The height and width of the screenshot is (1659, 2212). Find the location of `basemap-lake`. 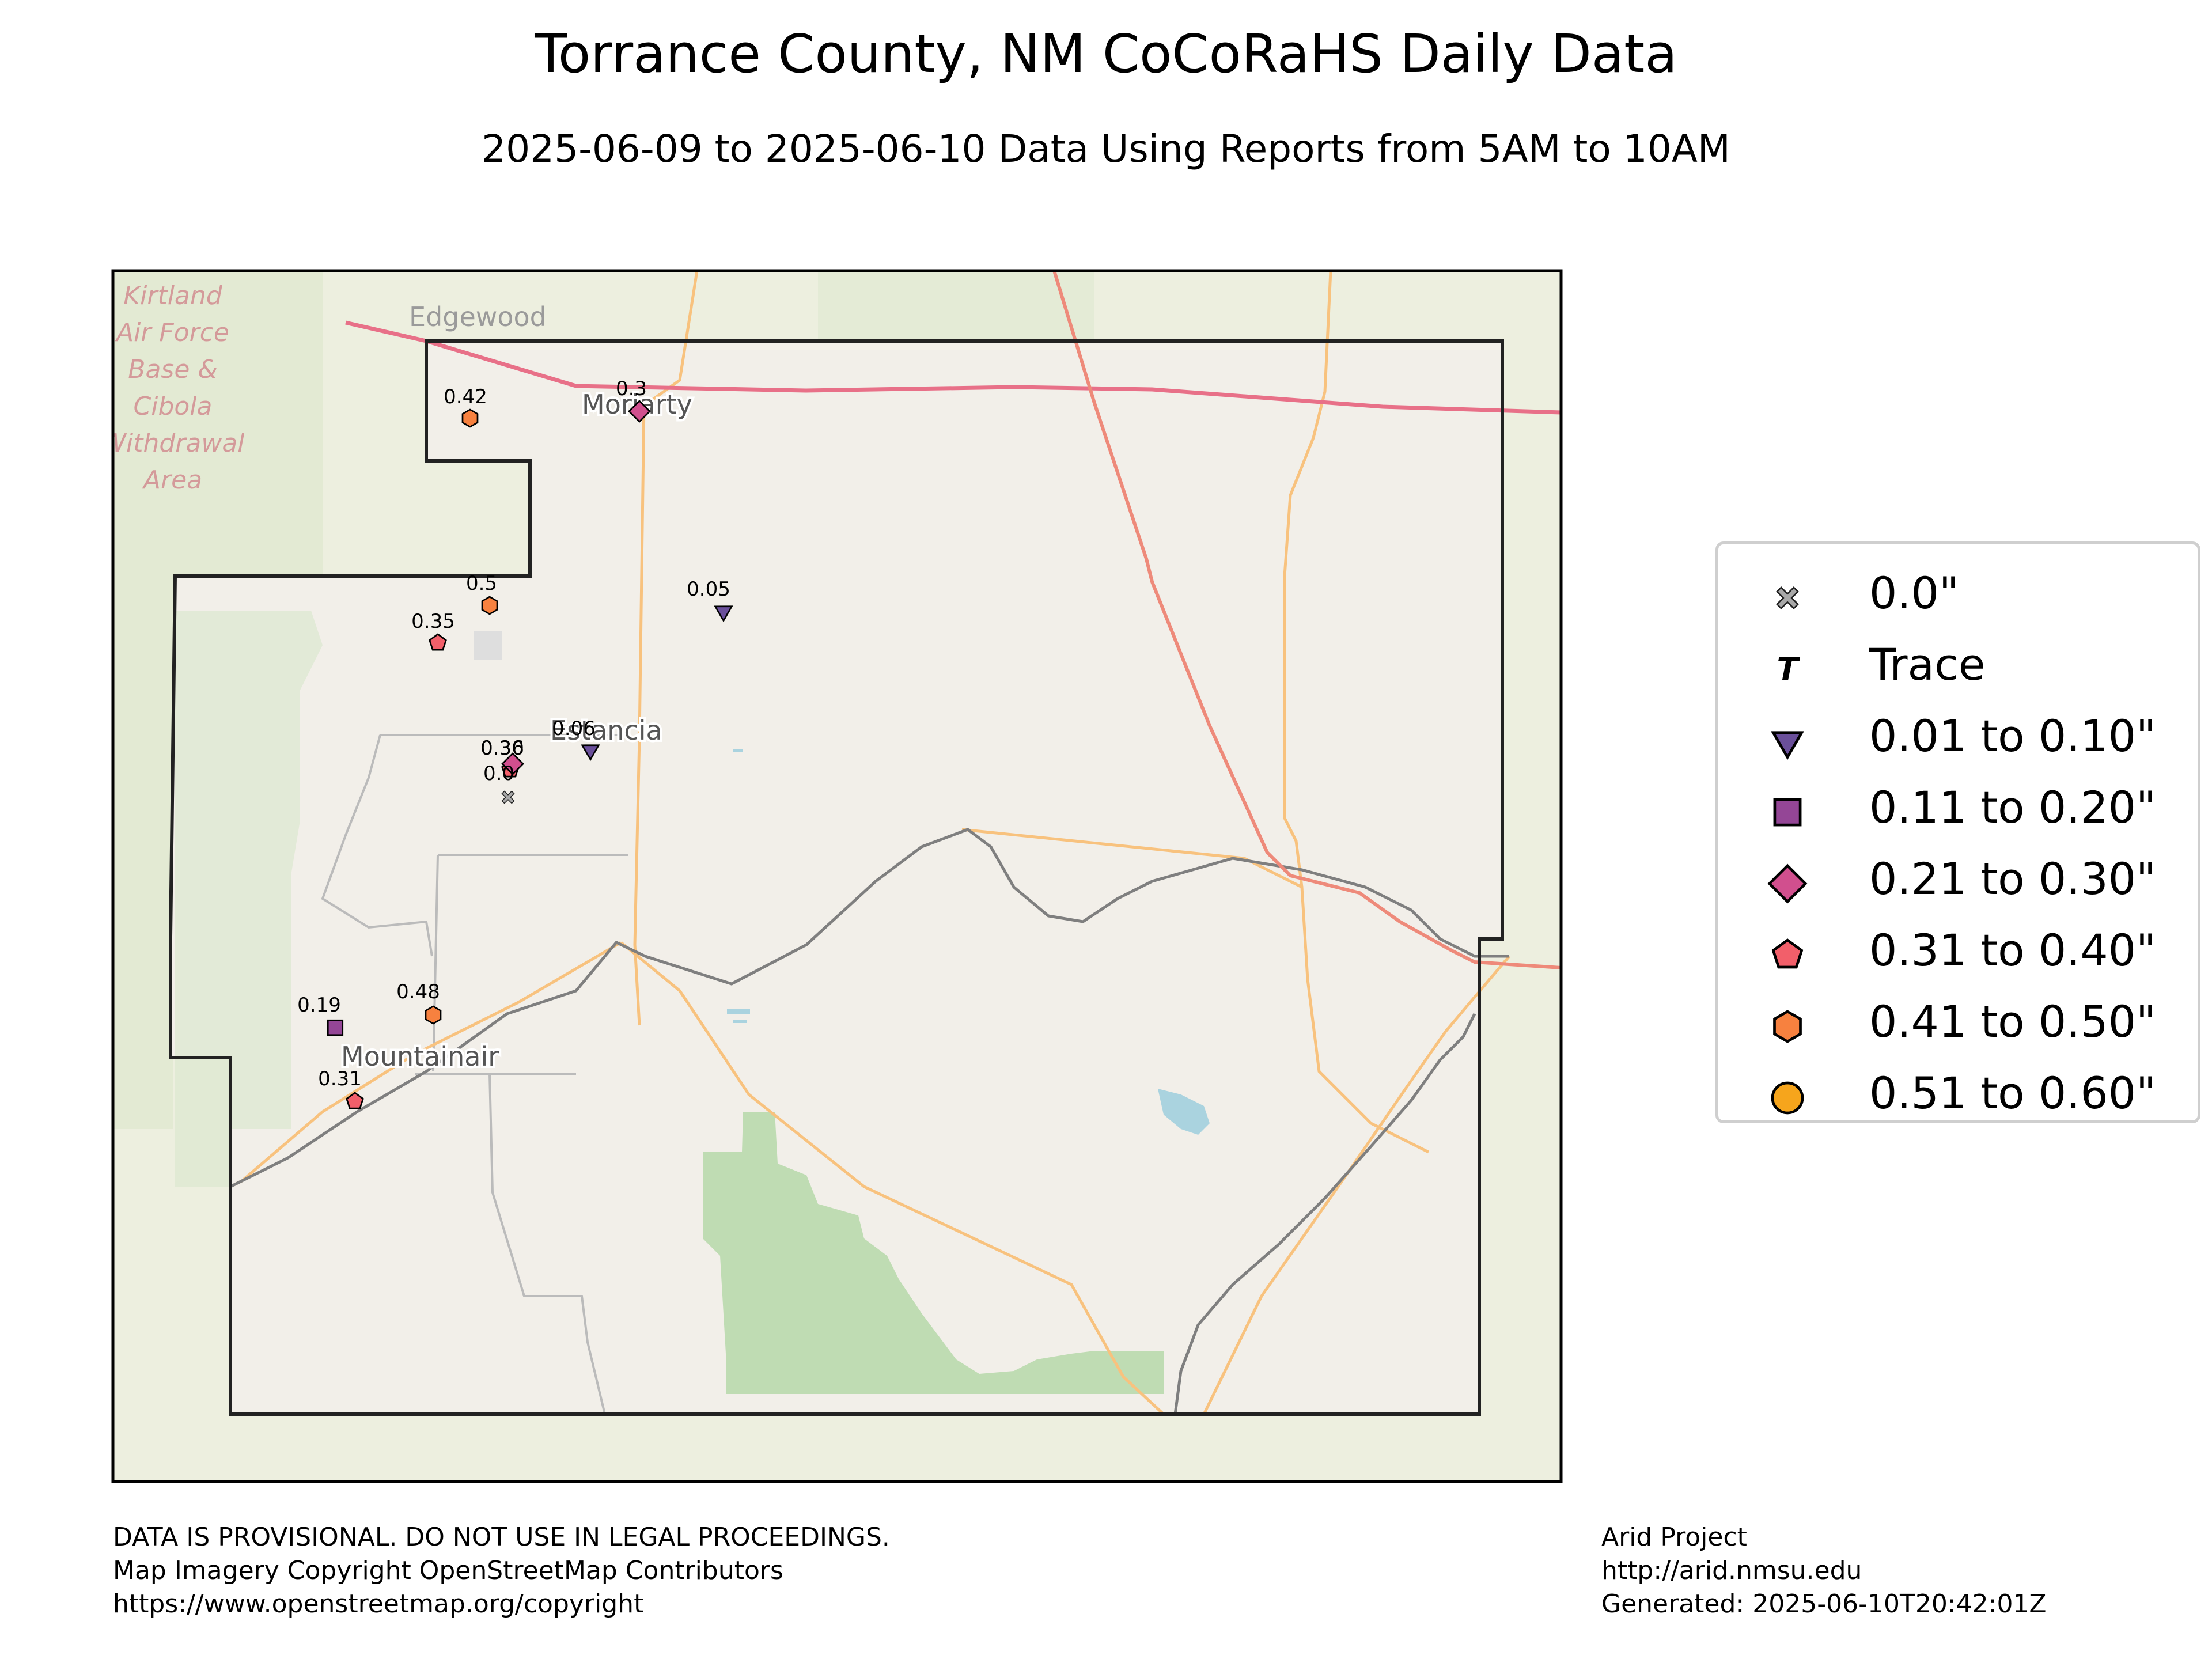

basemap-lake is located at coordinates (1184, 1112).